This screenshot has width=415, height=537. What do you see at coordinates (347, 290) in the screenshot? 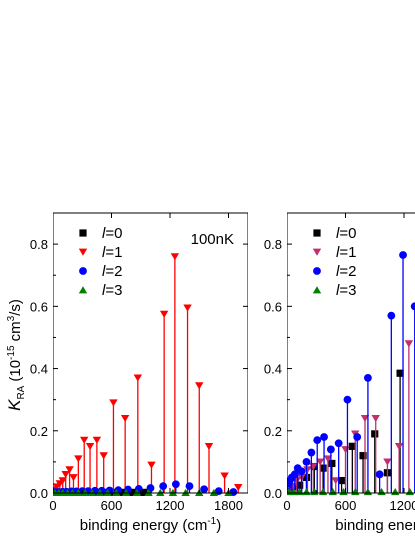
I see `legend-label-value: =3` at bounding box center [347, 290].